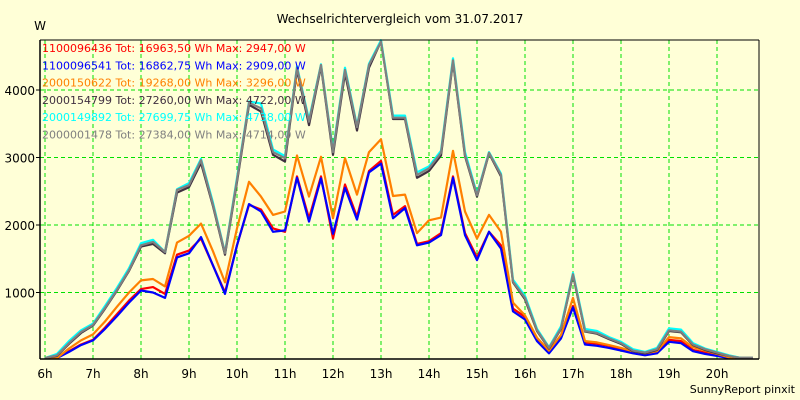  Describe the element at coordinates (40, 26) in the screenshot. I see `y-axis-unit-label: W` at that location.